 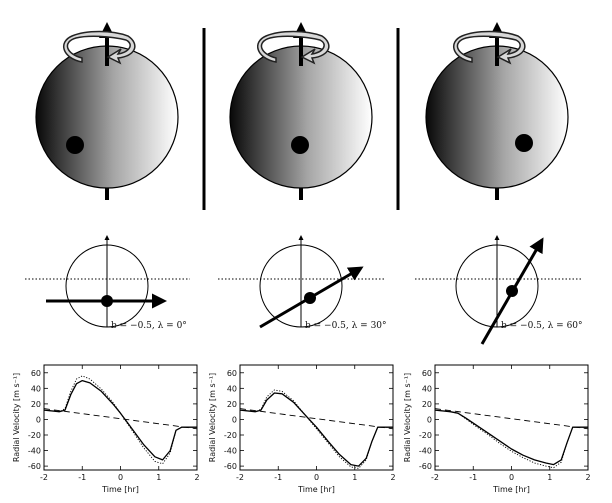 I want to click on geometry-annotation: b = −0.5, λ = 60°, so click(x=542, y=326).